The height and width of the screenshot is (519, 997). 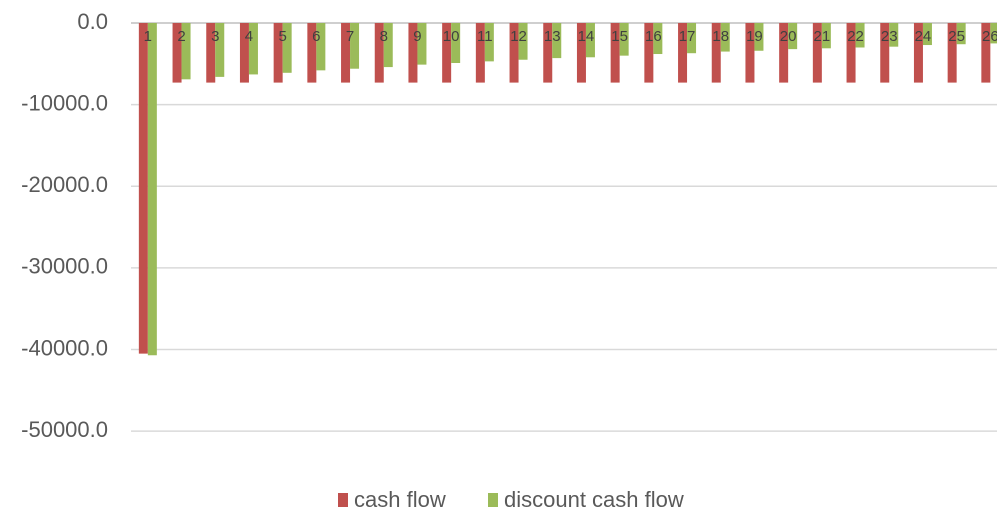 What do you see at coordinates (92, 21) in the screenshot?
I see `y-tick-label: 0.0` at bounding box center [92, 21].